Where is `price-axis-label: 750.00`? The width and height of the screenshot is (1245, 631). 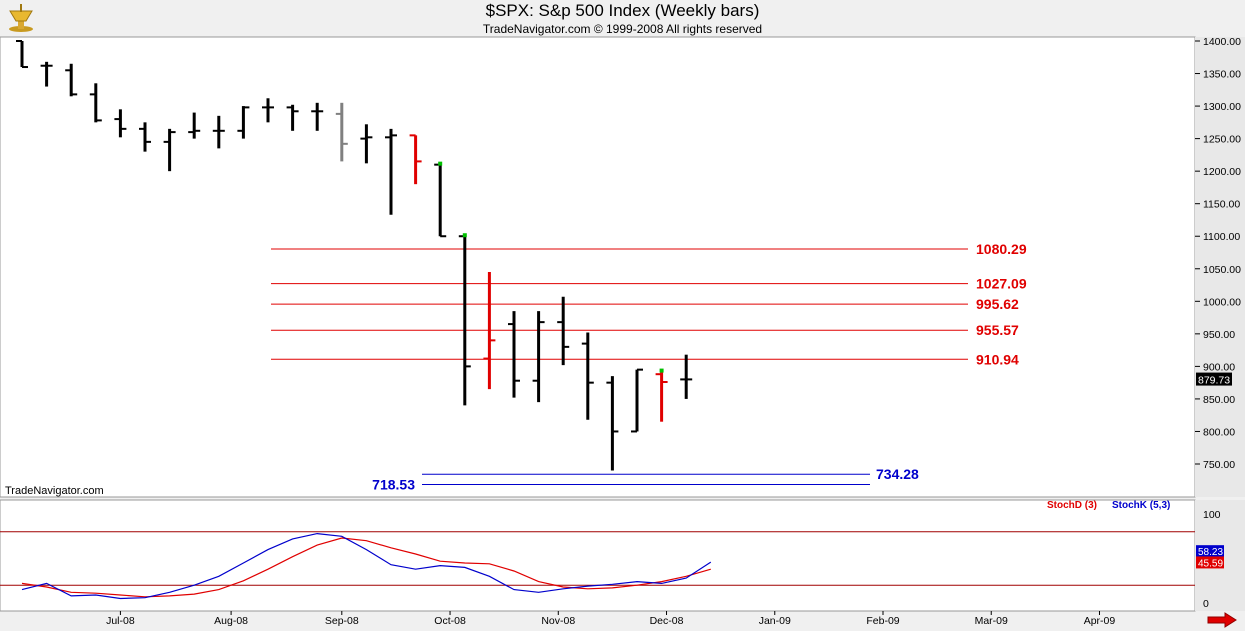 price-axis-label: 750.00 is located at coordinates (1219, 465).